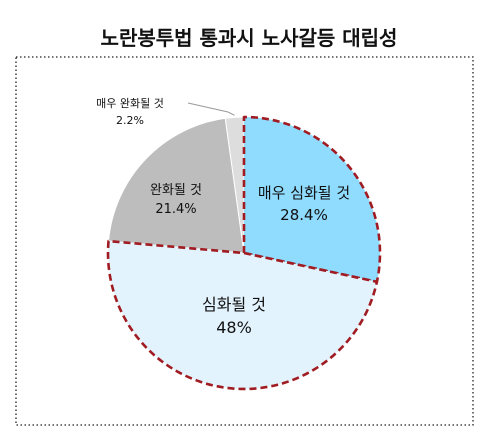 Image resolution: width=498 pixels, height=445 pixels. I want to click on slice-category-label: 완화될 것, so click(176, 190).